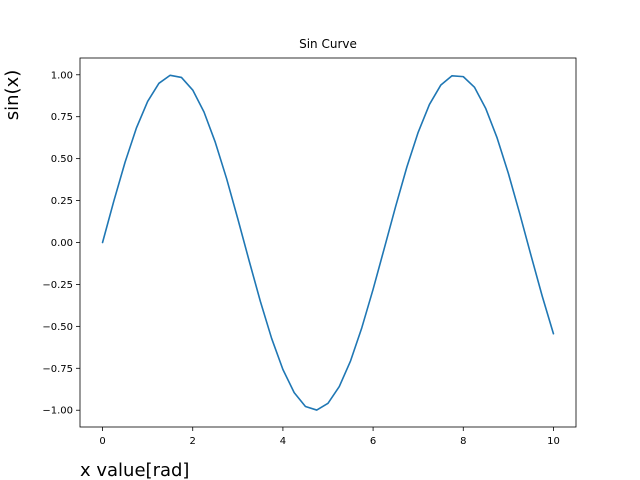 Image resolution: width=640 pixels, height=480 pixels. I want to click on chart-title: Sin Curve, so click(328, 44).